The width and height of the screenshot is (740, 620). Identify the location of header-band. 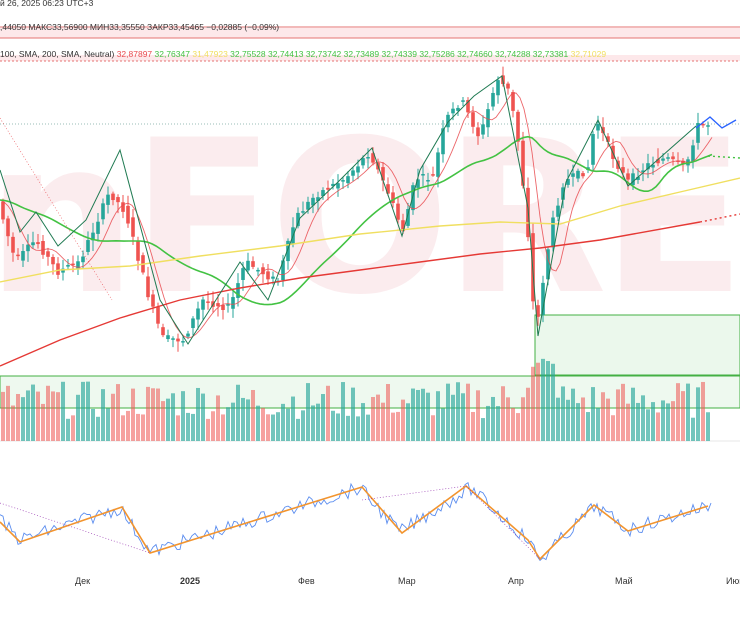
(370, 33).